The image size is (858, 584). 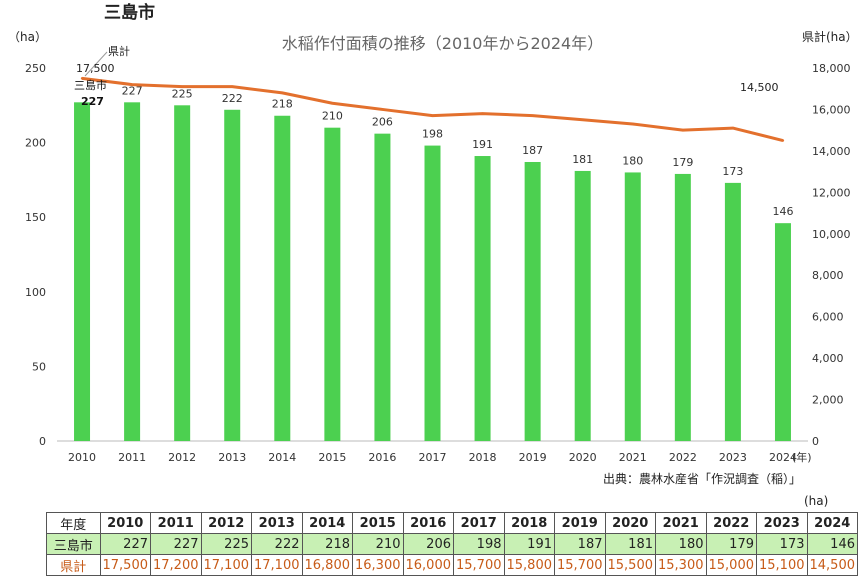 I want to click on city-first-value: 227, so click(x=92, y=101).